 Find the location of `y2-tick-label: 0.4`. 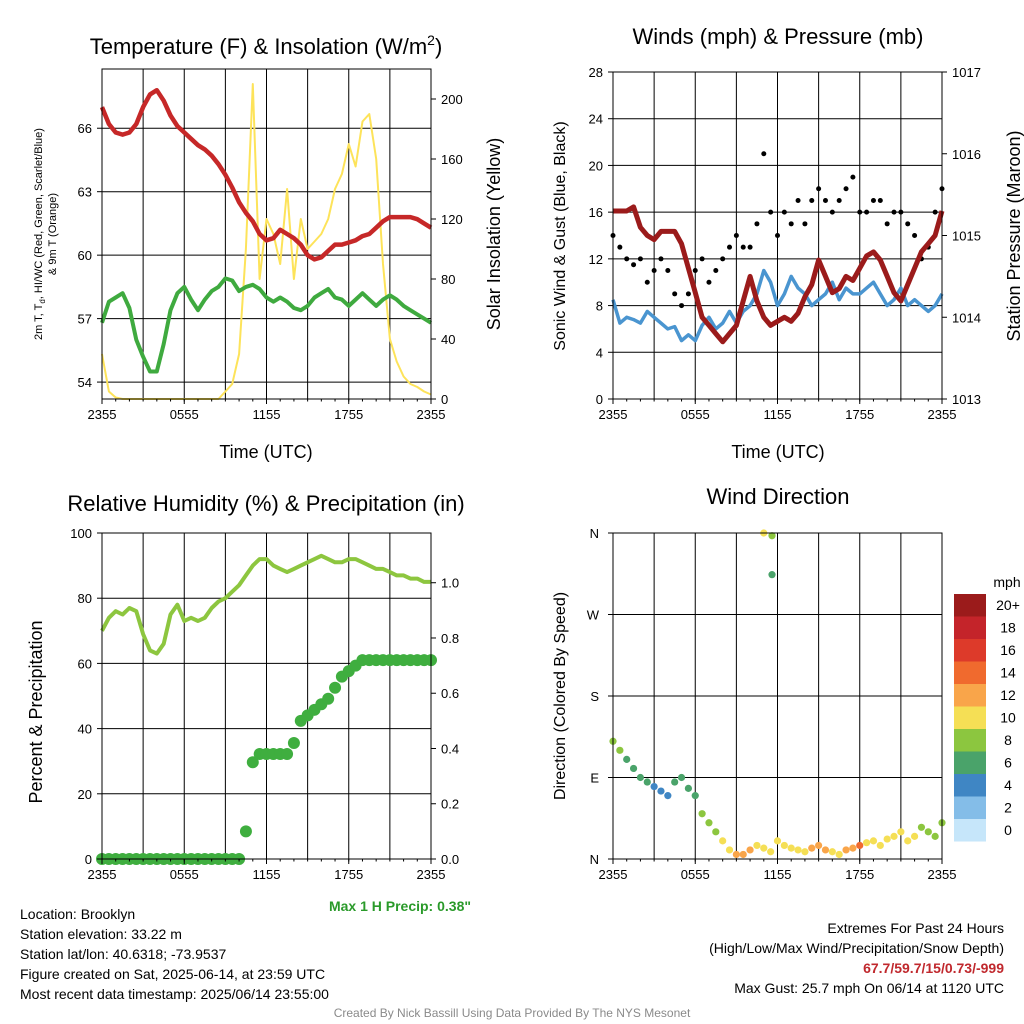

y2-tick-label: 0.4 is located at coordinates (450, 748).